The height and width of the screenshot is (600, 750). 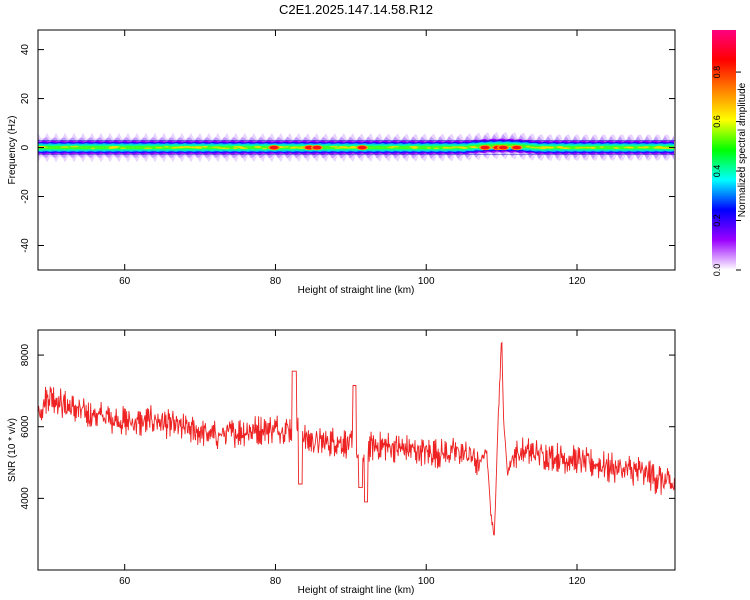 What do you see at coordinates (356, 147) in the screenshot?
I see `heatmap-marks` at bounding box center [356, 147].